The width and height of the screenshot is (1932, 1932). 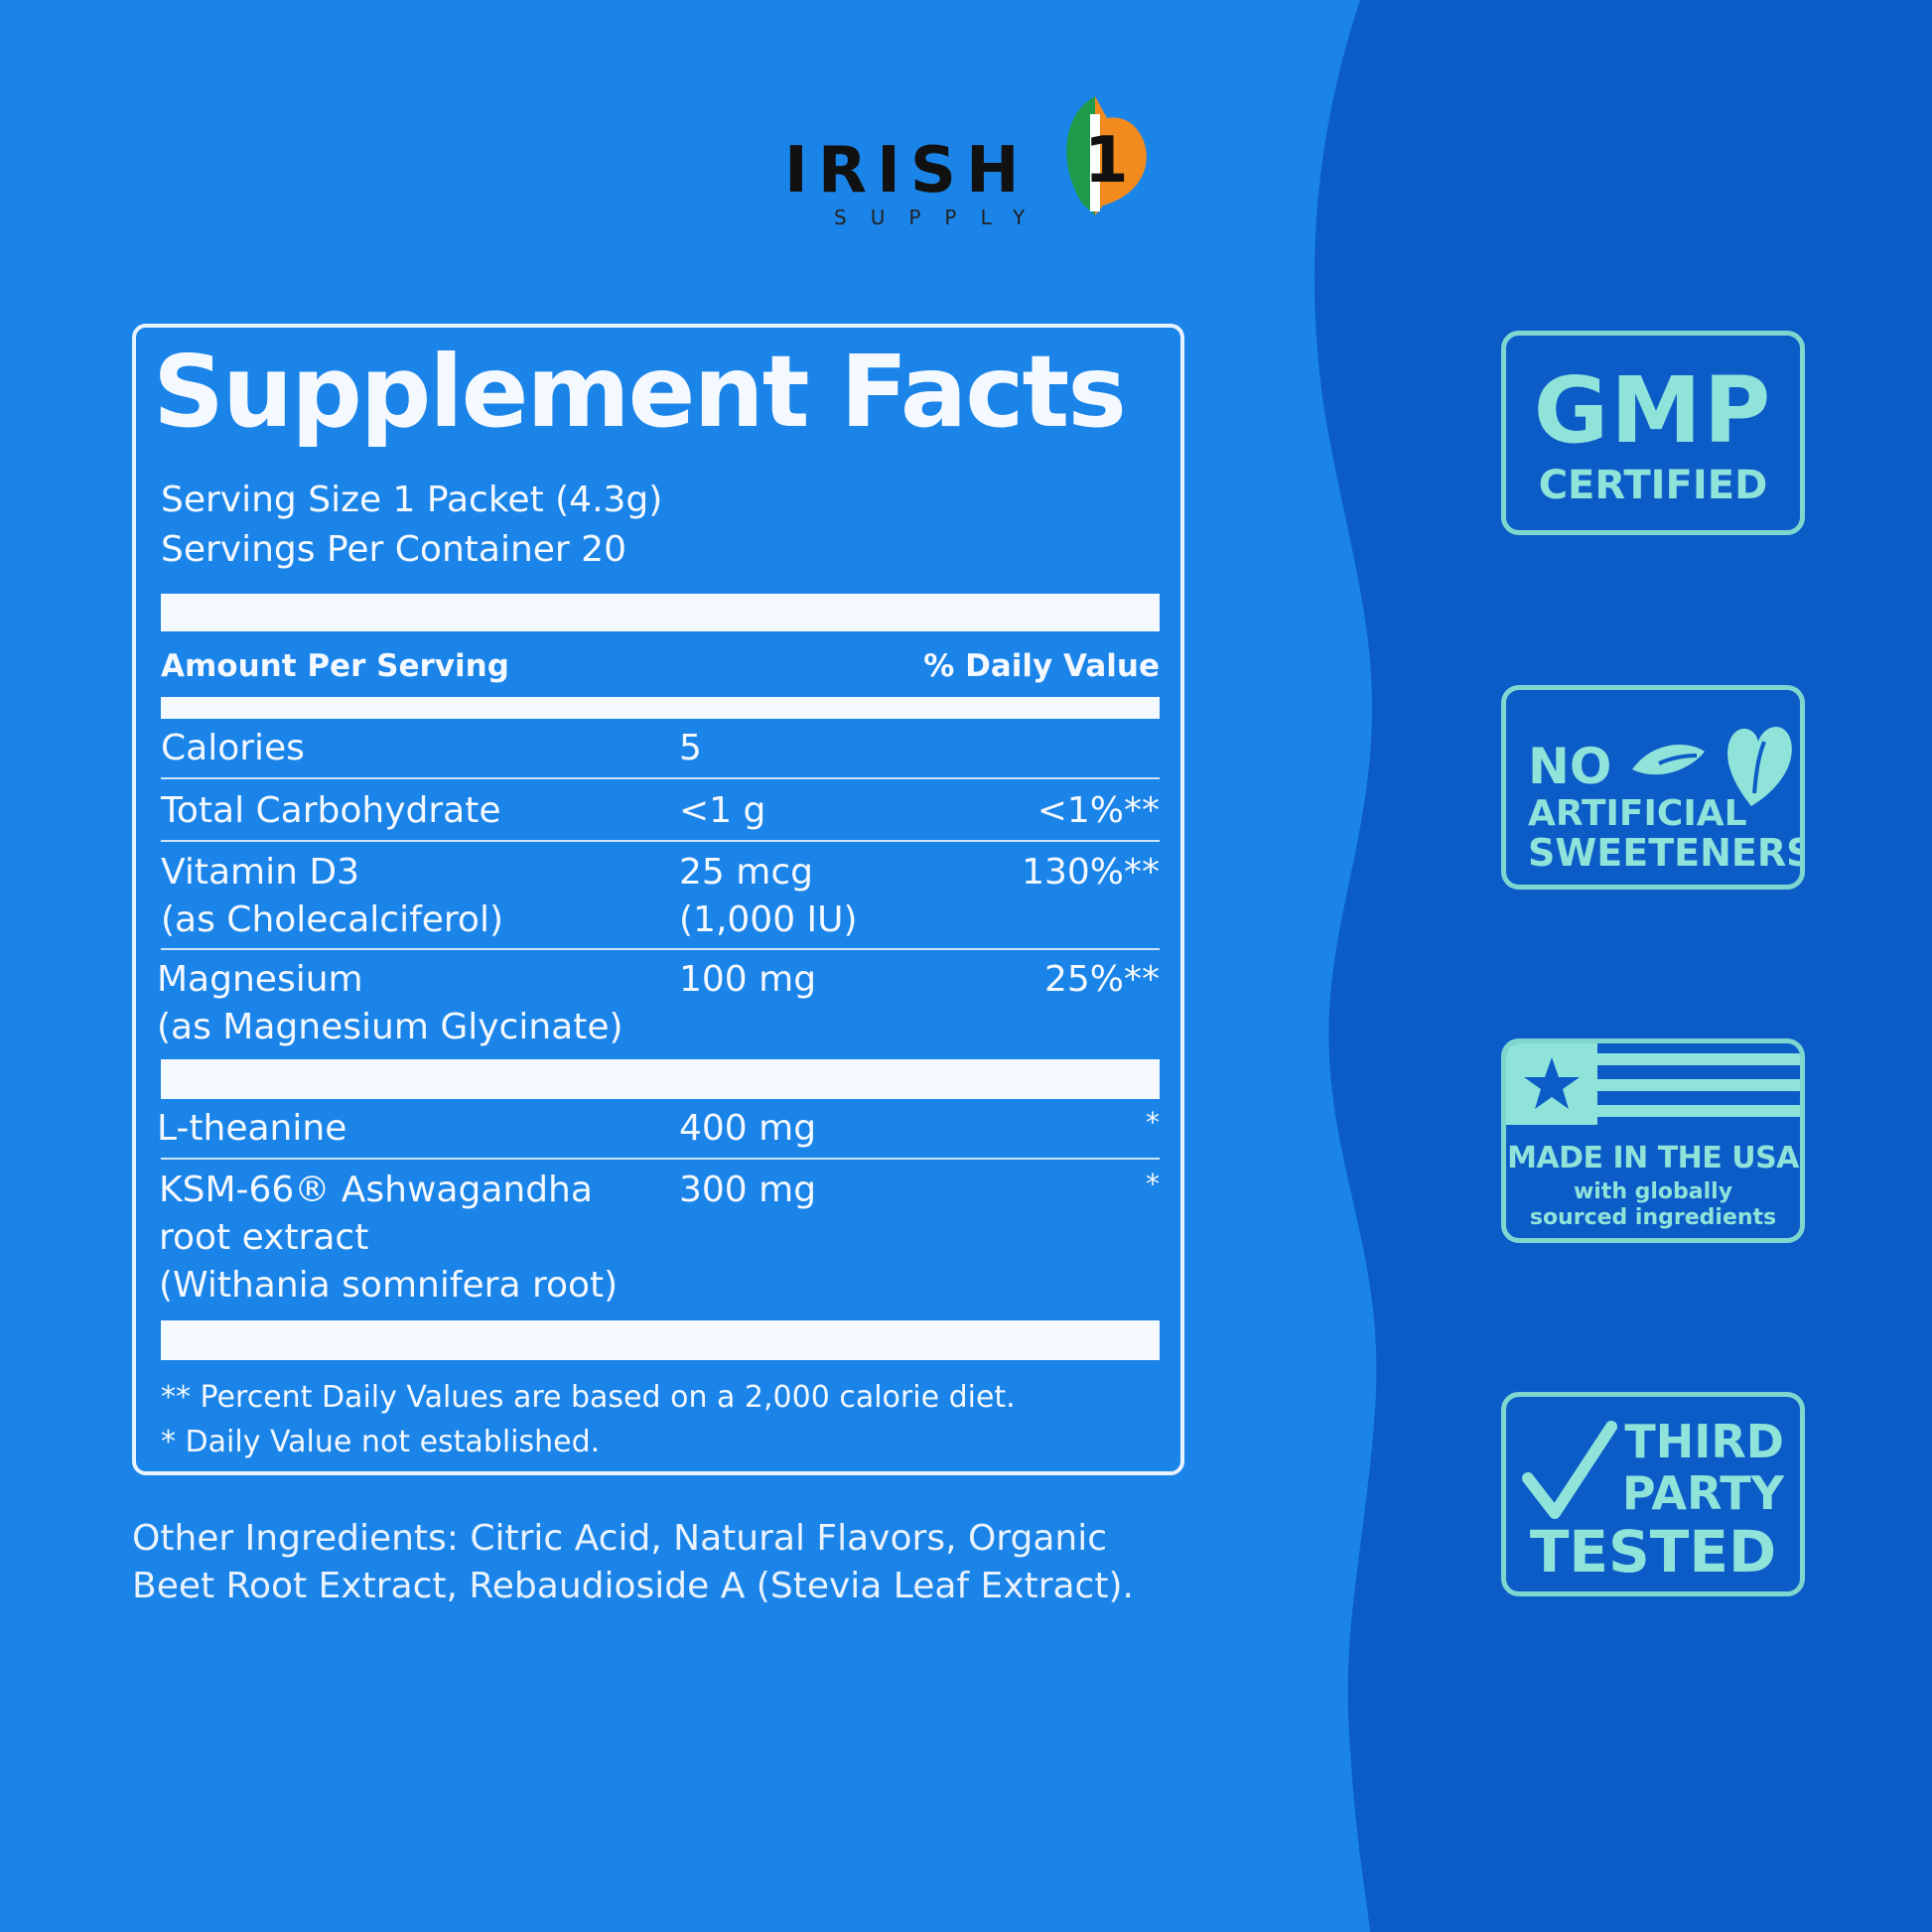 What do you see at coordinates (942, 218) in the screenshot?
I see `brand-subtitle: SUPPLY` at bounding box center [942, 218].